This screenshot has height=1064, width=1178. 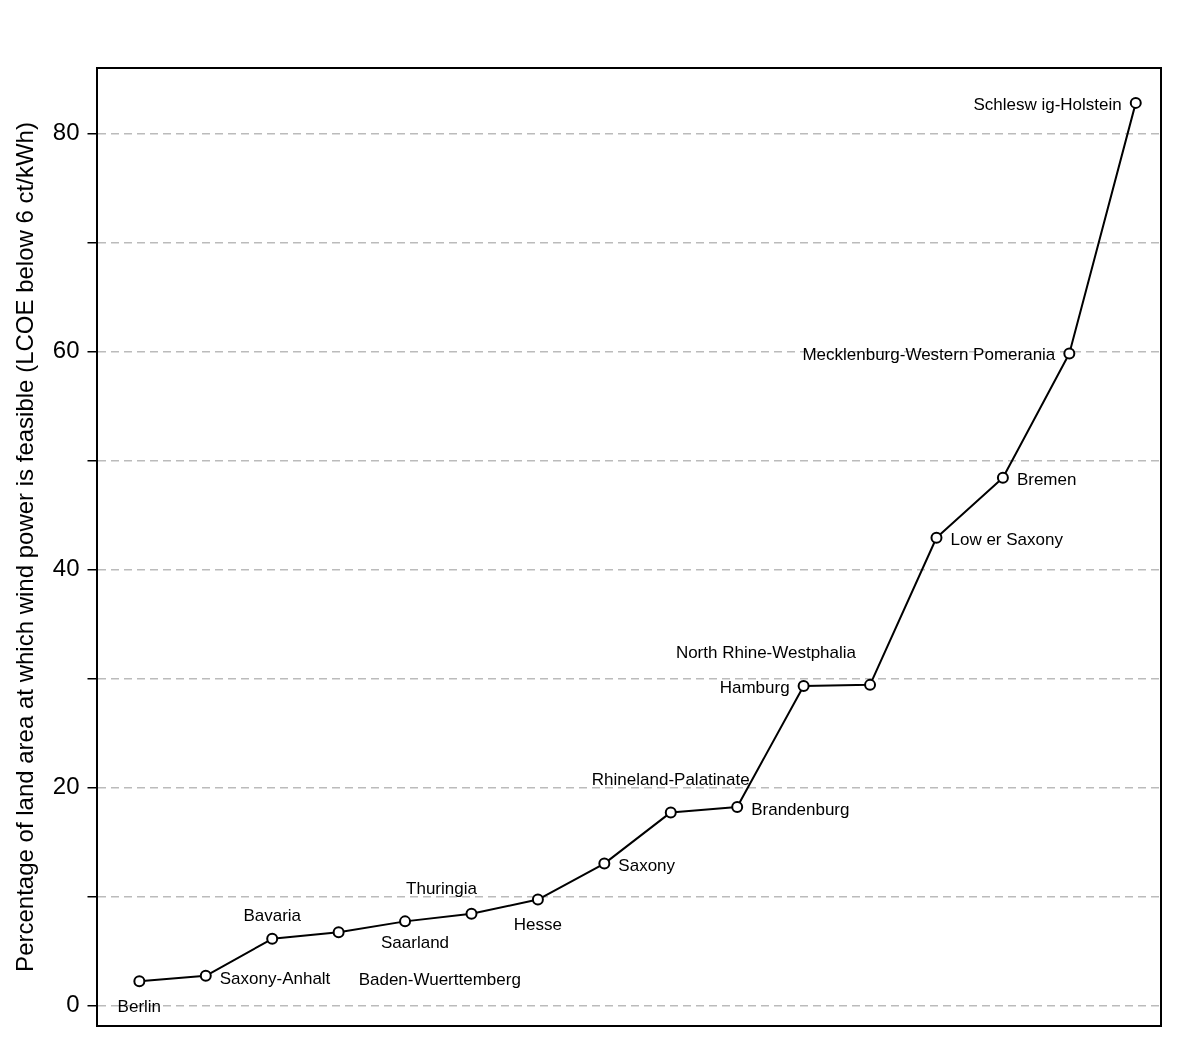 I want to click on annotation: Low er Saxony, so click(x=1007, y=540).